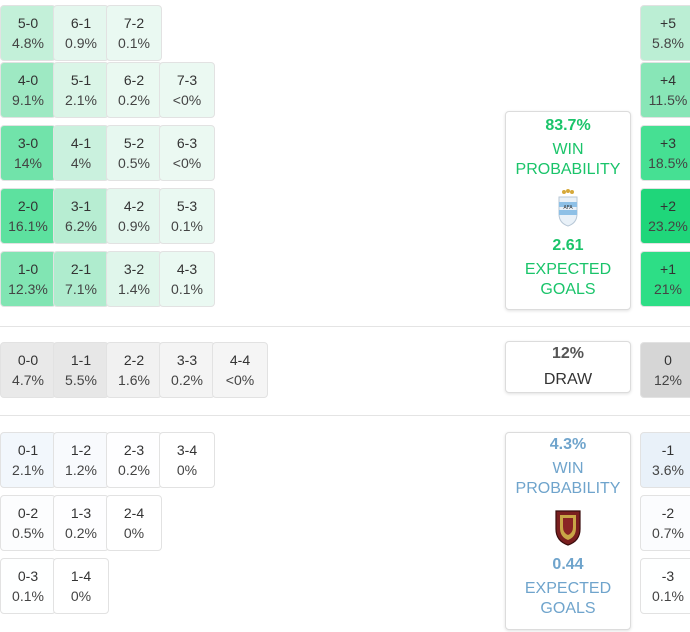 This screenshot has width=690, height=632. I want to click on away-score-cell: 1-2 1.2%, so click(81, 460).